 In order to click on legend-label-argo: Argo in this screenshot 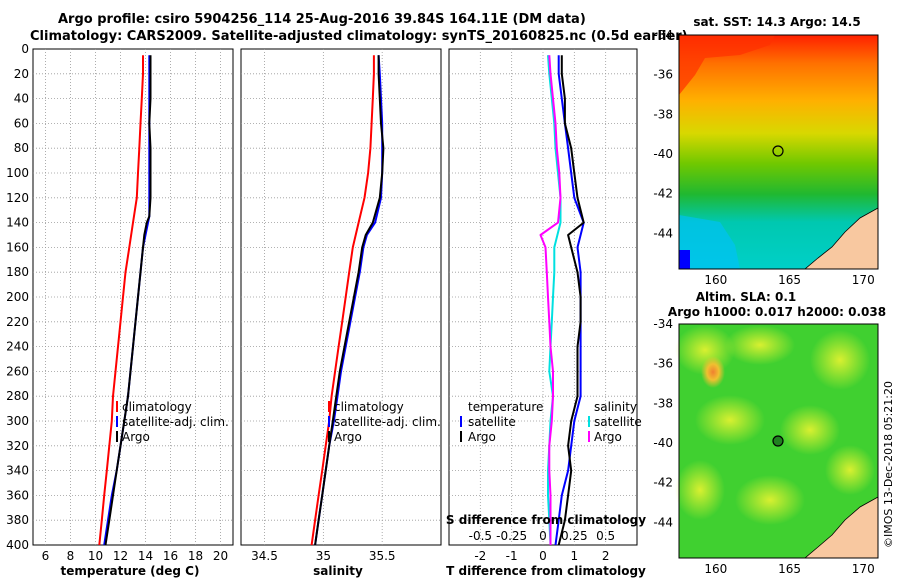, I will do `click(348, 437)`.